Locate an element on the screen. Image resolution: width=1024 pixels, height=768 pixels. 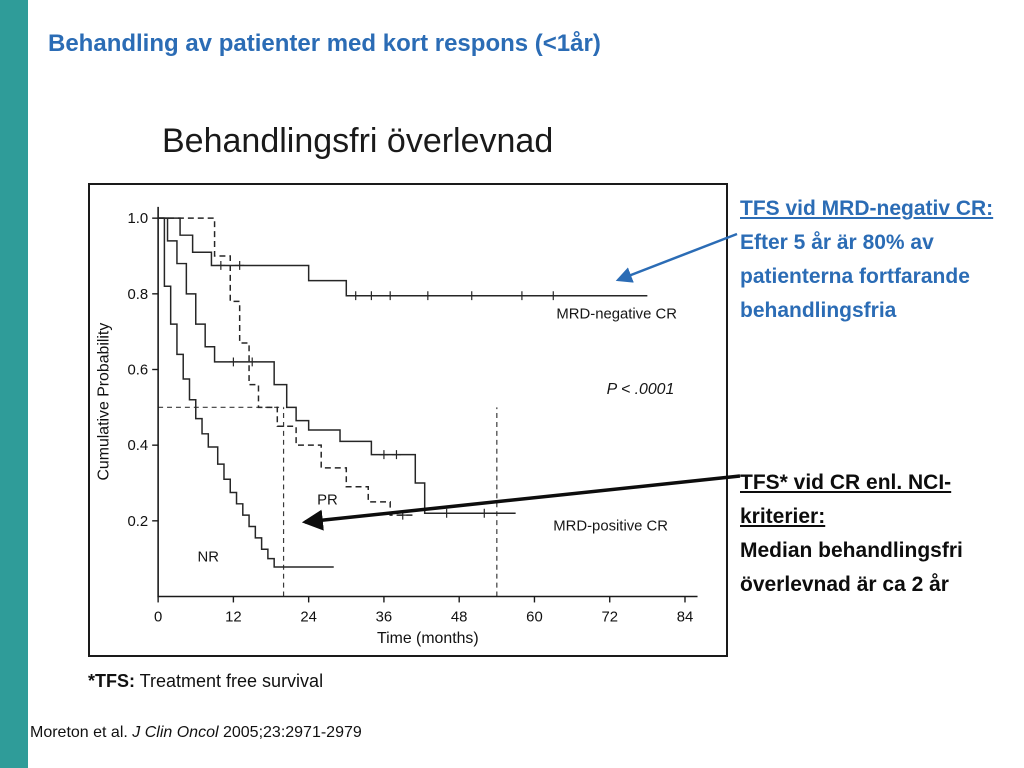
citation-volume: 2005;23:2971-2979 is located at coordinates (290, 732).